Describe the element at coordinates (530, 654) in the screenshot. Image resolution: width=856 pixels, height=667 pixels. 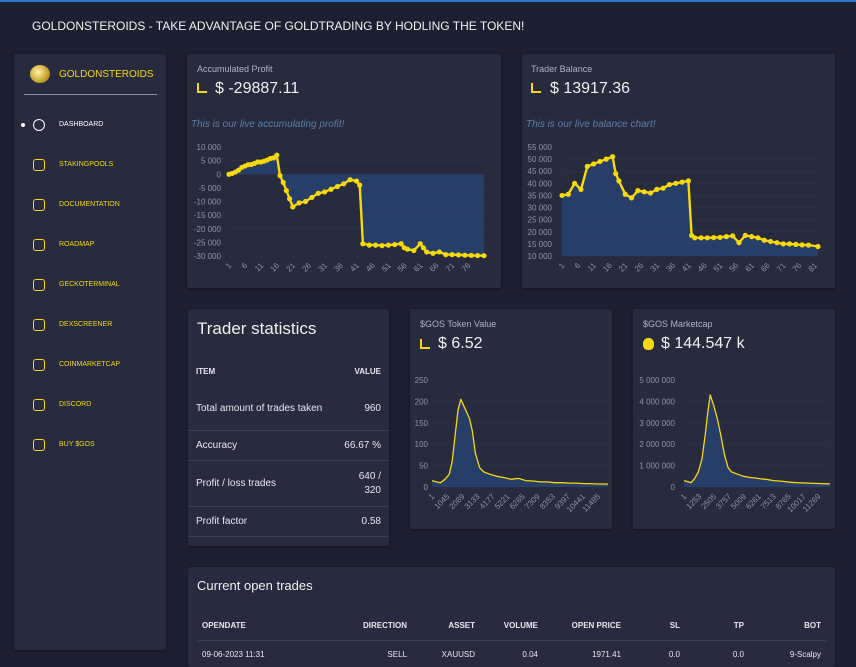
I see `trade-cell: 0.04` at that location.